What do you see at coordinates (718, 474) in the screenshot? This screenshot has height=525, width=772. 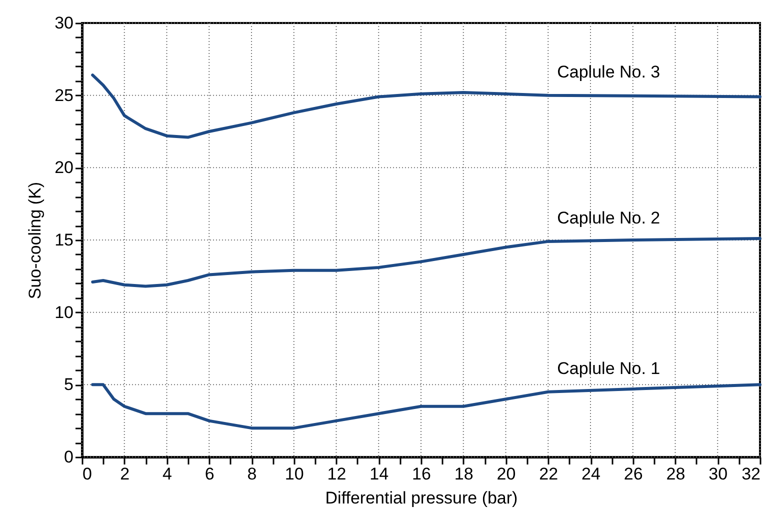 I see `x-tick-label: 30` at bounding box center [718, 474].